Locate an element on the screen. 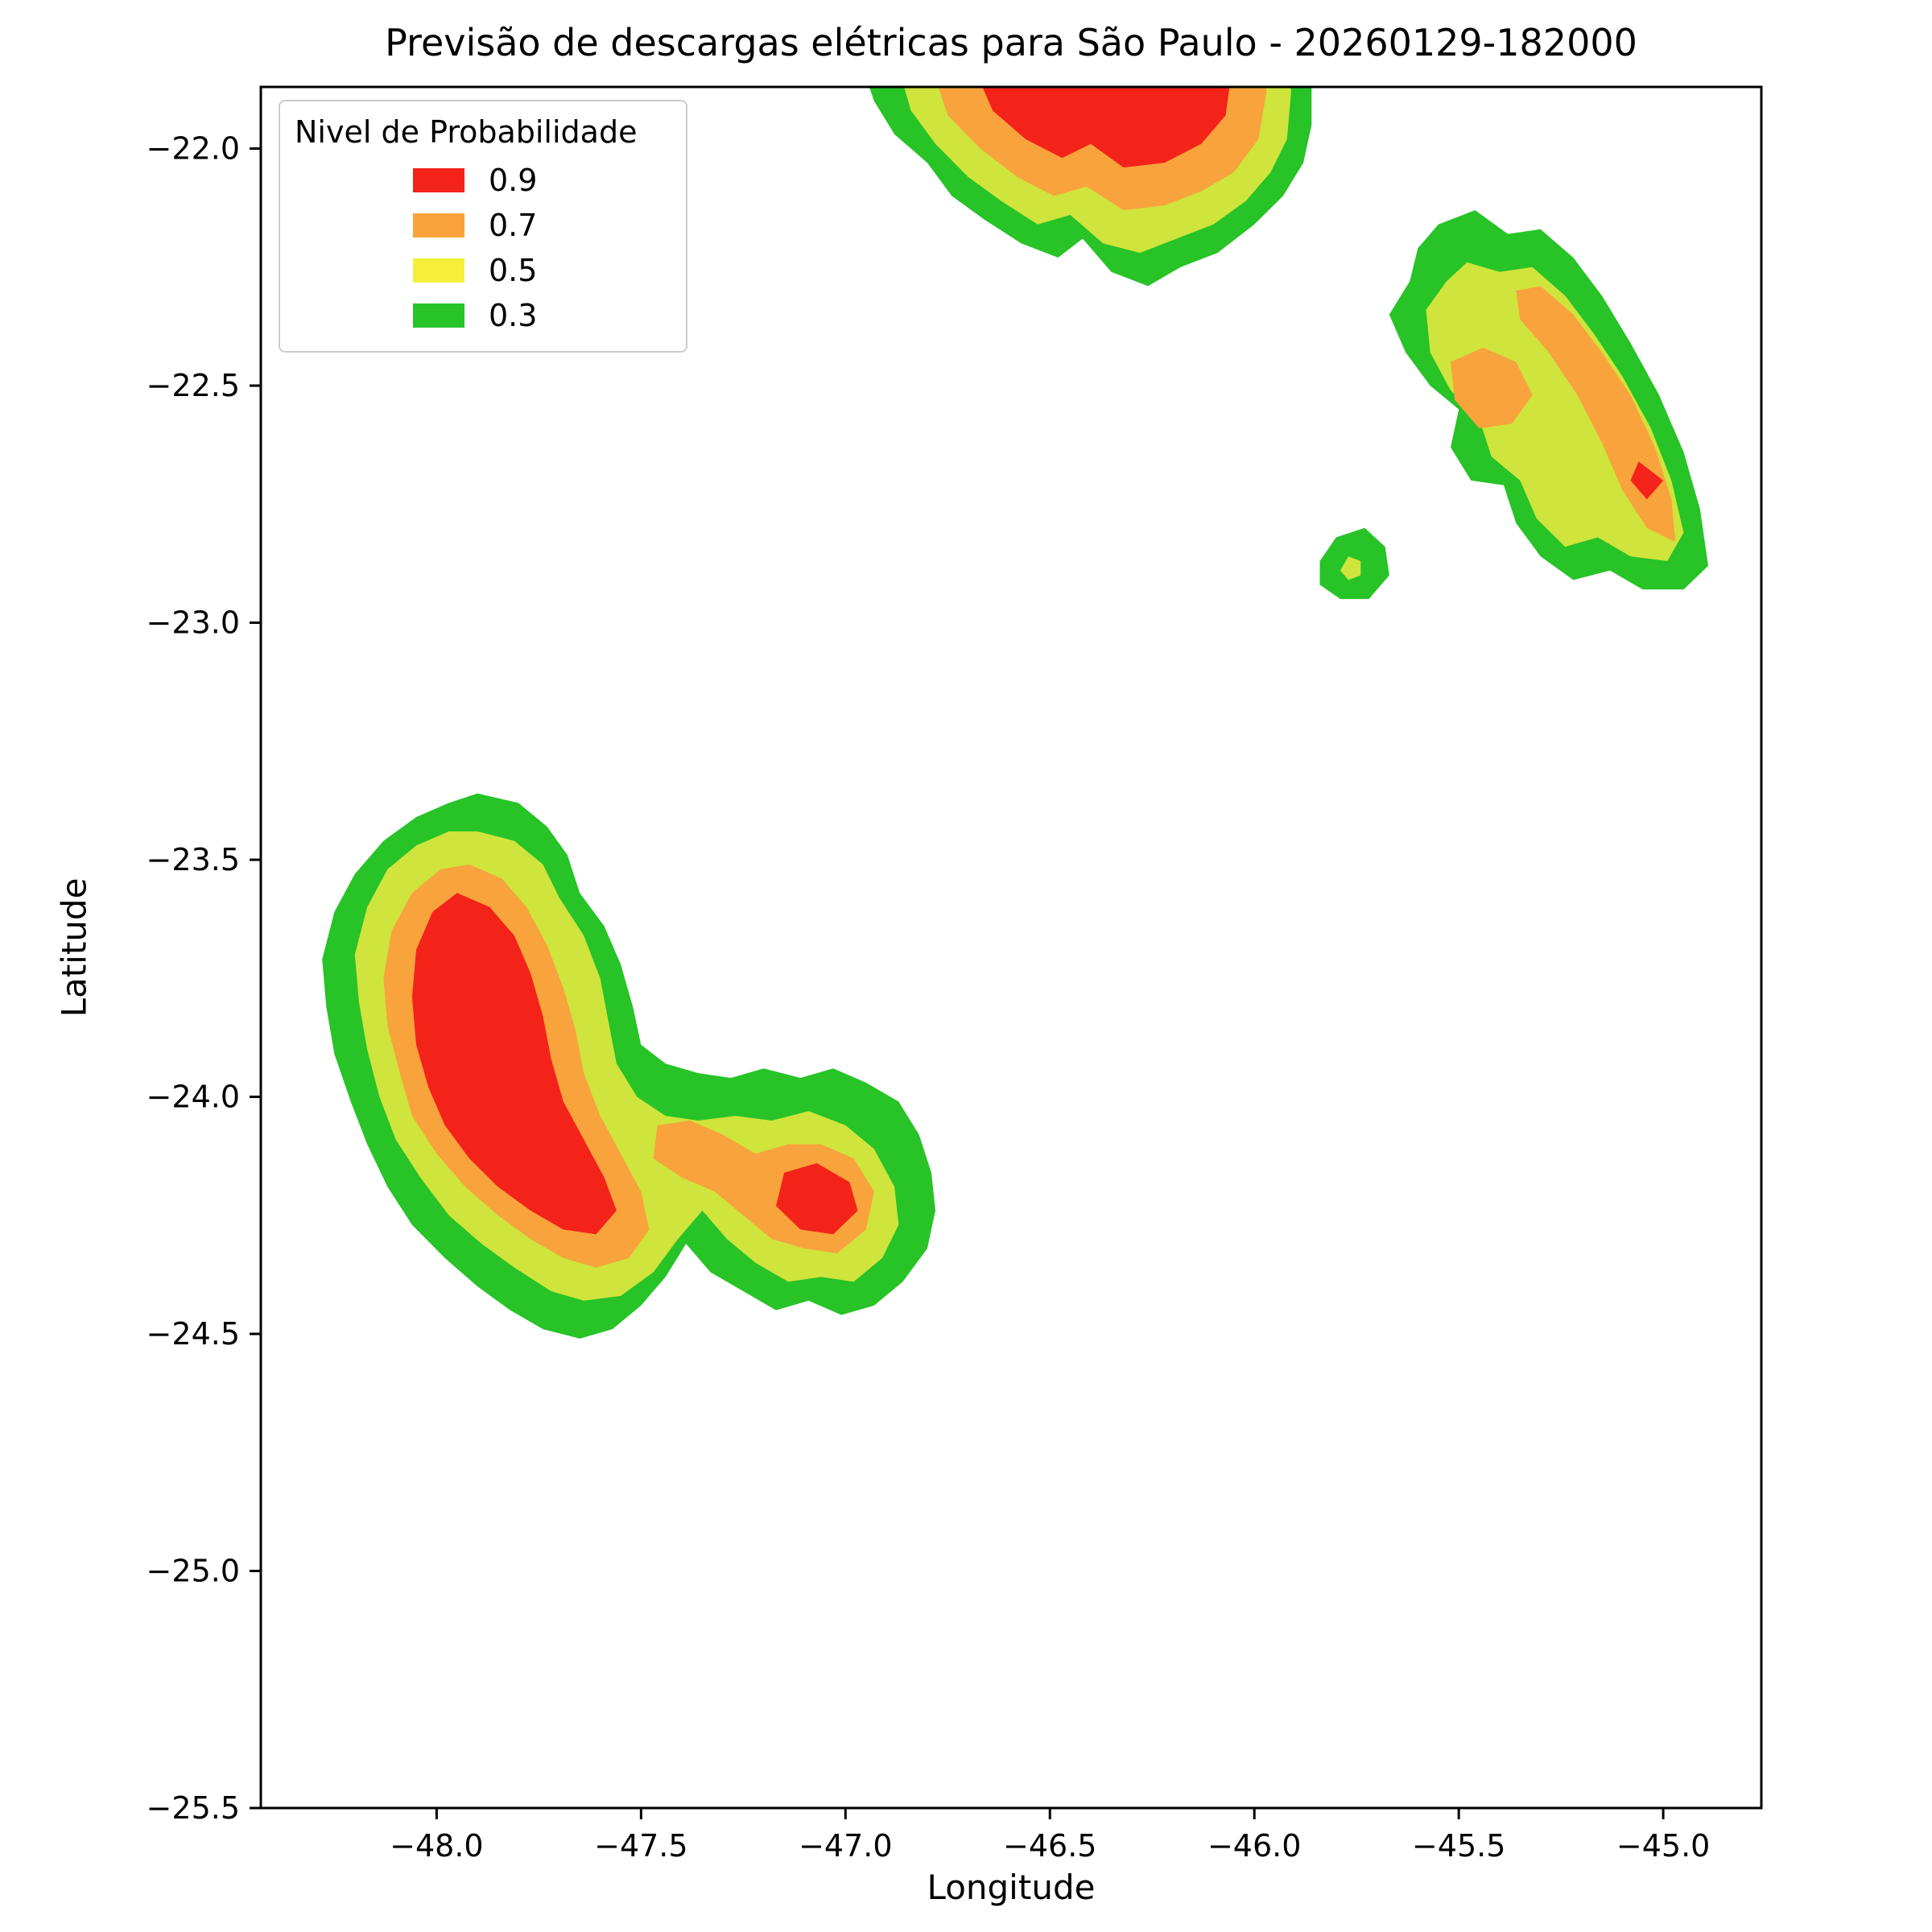  legend-entry-label: 0.5 is located at coordinates (513, 270).